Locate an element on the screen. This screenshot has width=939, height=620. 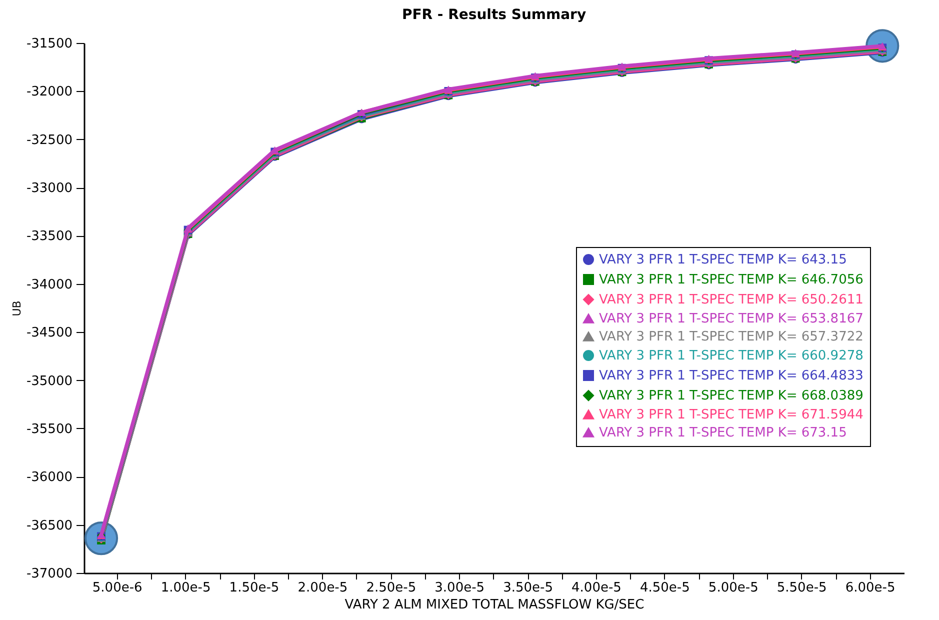
x-tick-label: 3.00e-5 is located at coordinates (459, 588).